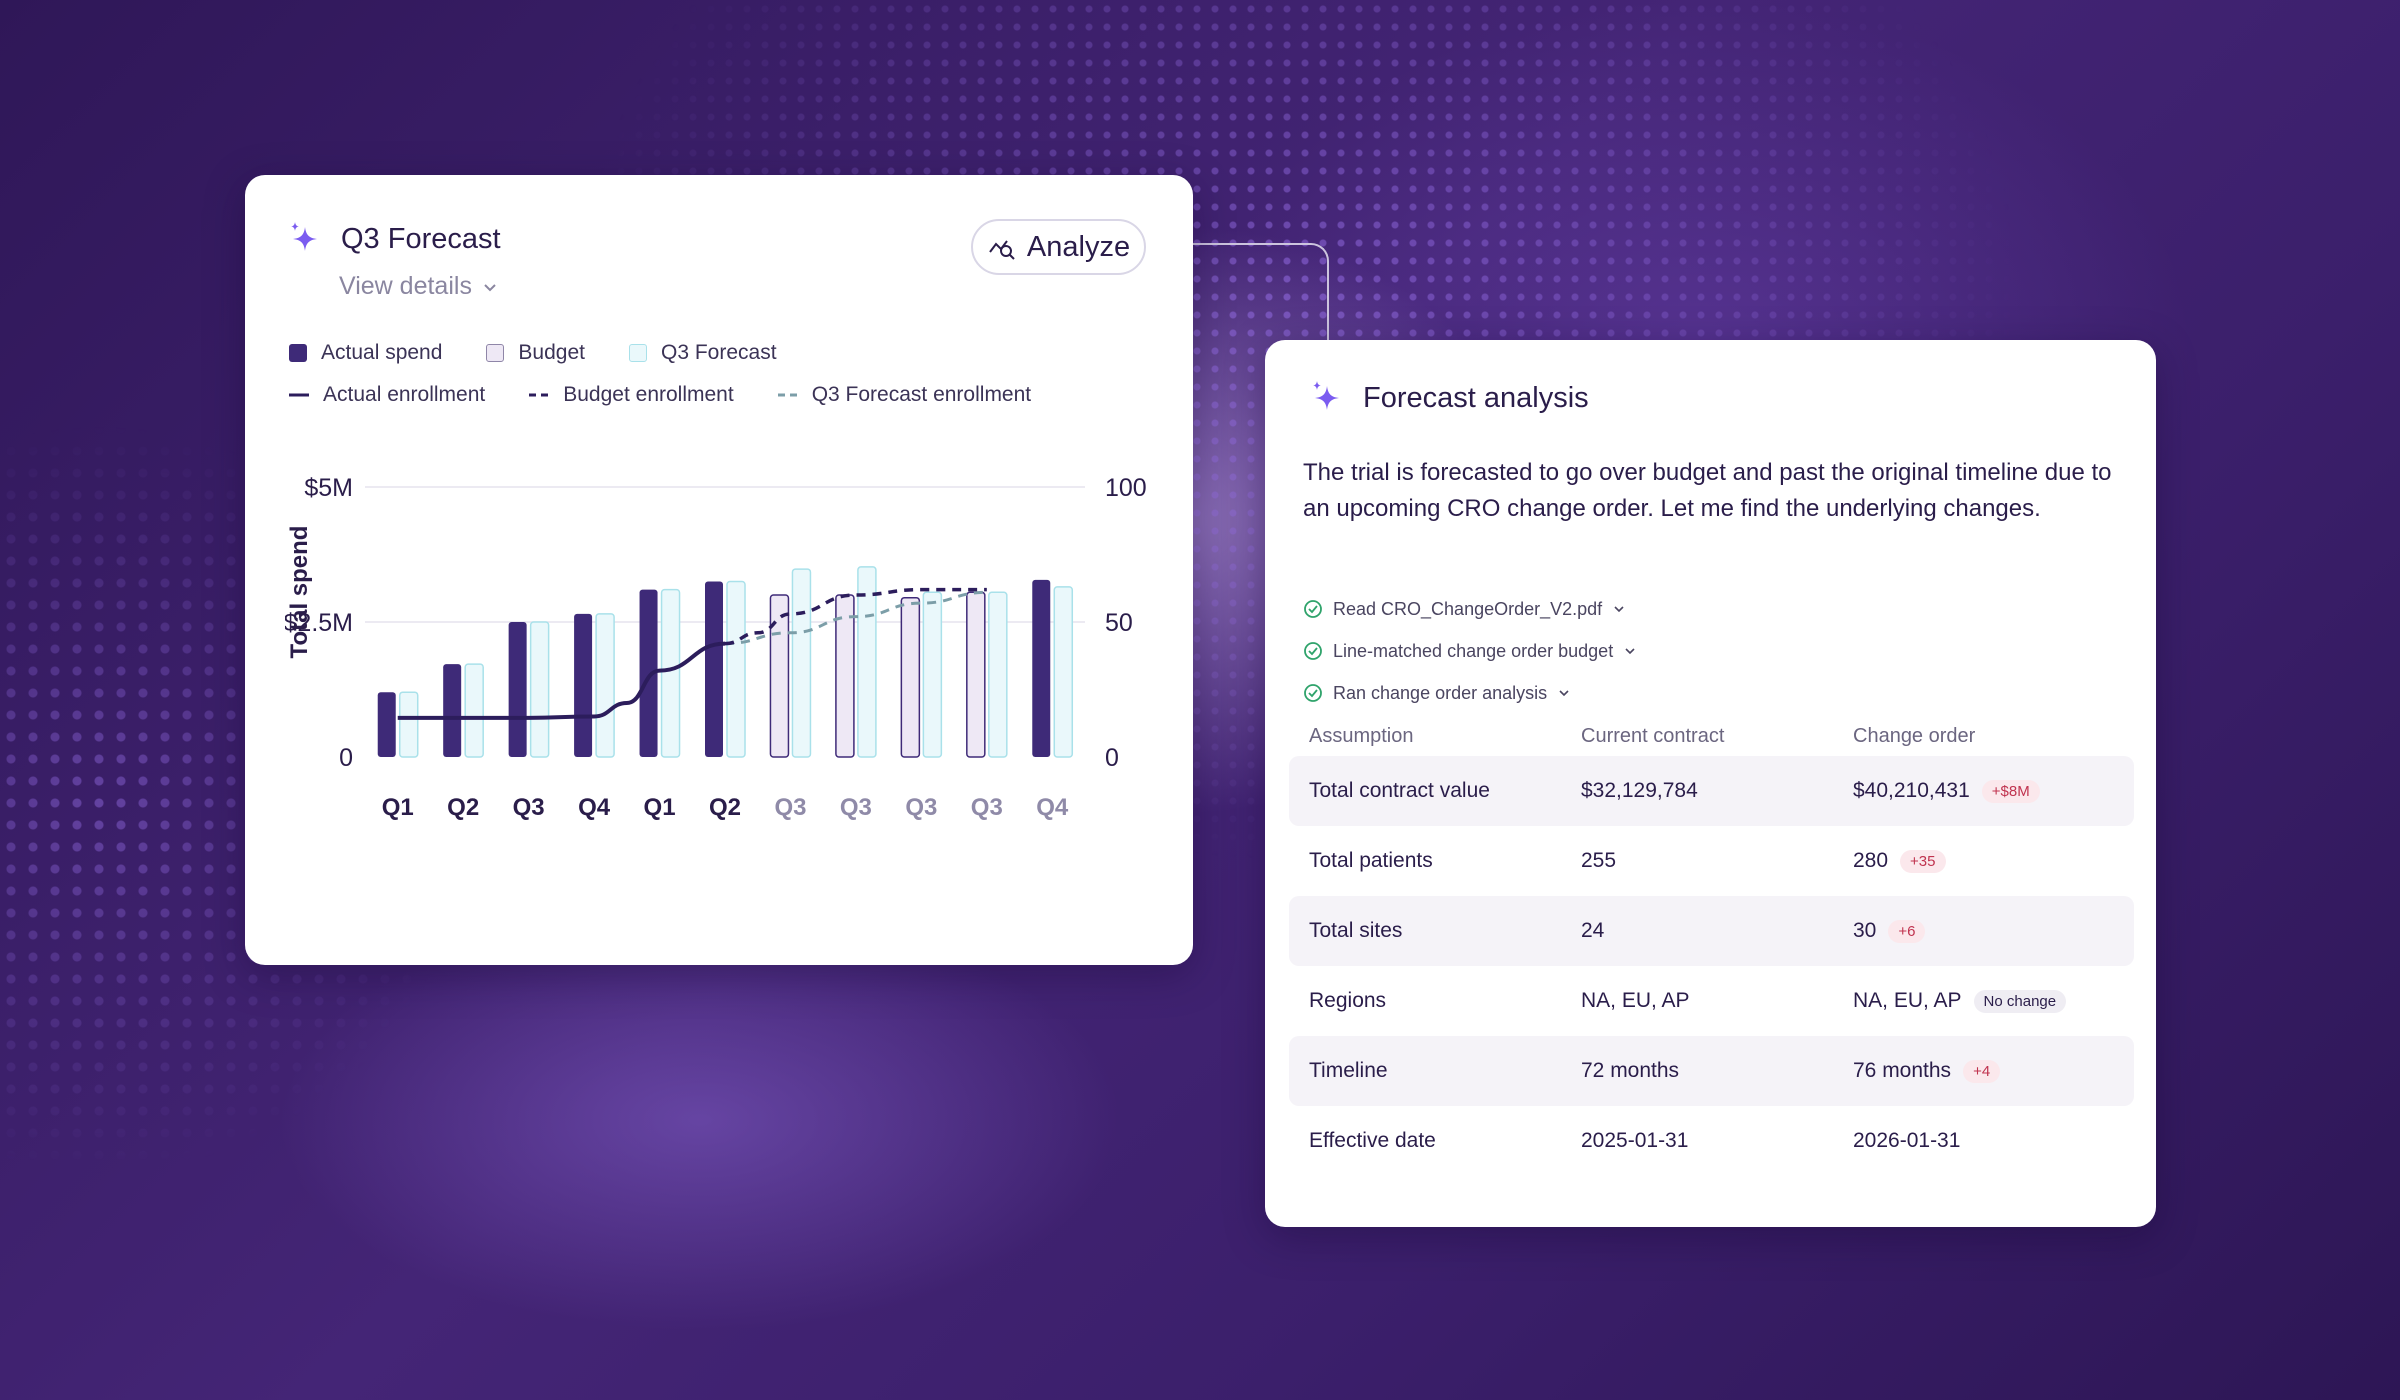  What do you see at coordinates (2010, 791) in the screenshot?
I see `change-badge: +$8M` at bounding box center [2010, 791].